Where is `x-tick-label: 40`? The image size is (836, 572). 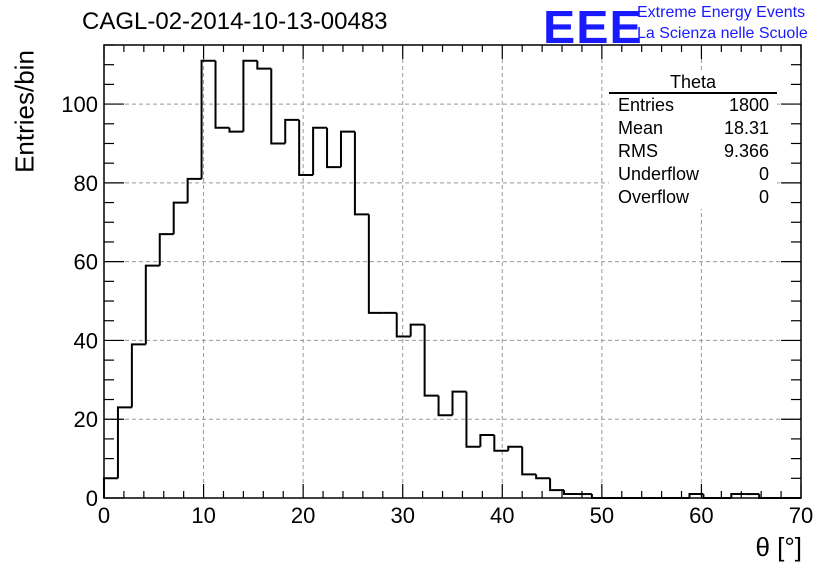
x-tick-label: 40 is located at coordinates (502, 515).